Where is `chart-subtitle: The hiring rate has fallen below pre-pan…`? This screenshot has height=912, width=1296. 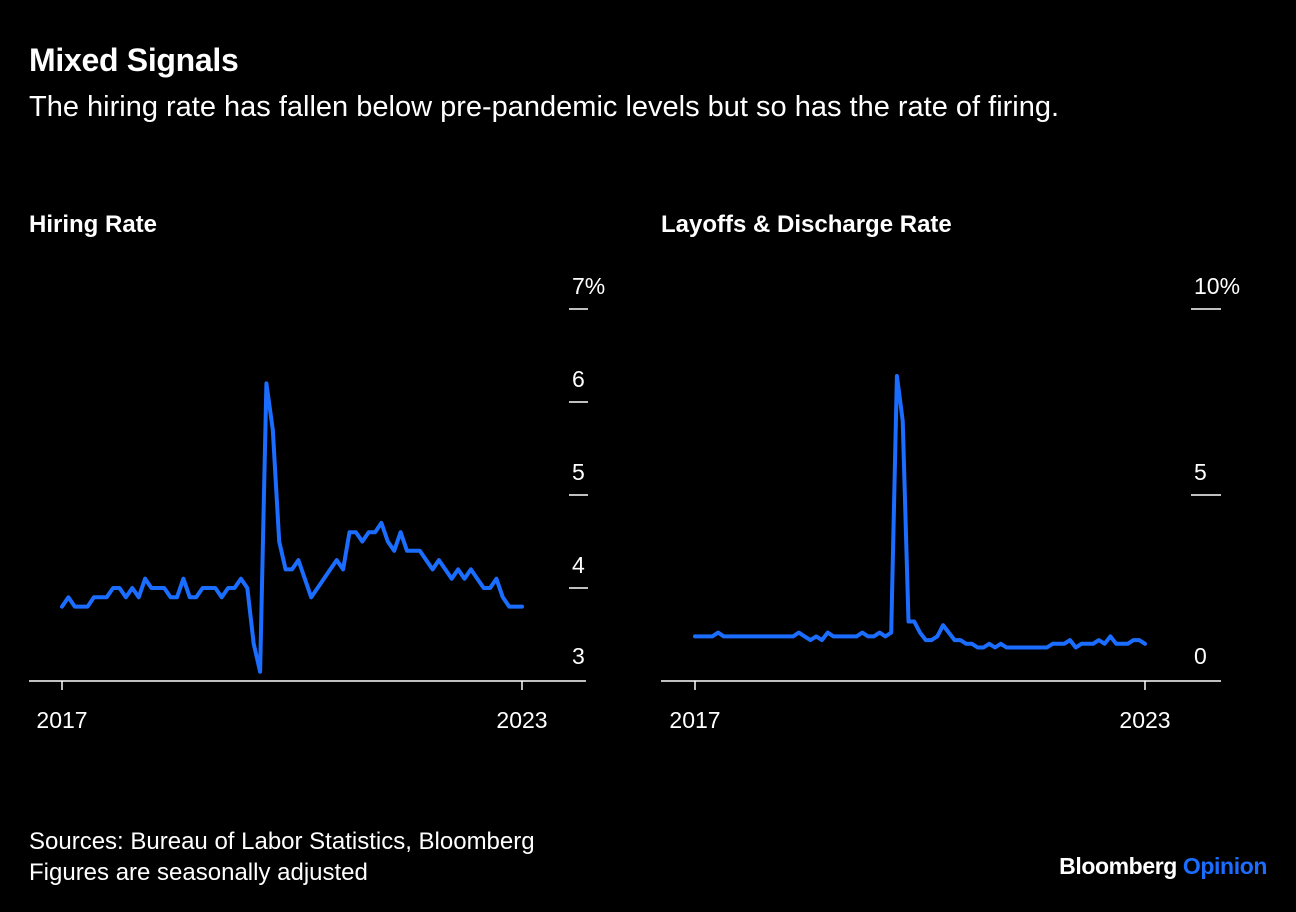 chart-subtitle: The hiring rate has fallen below pre-pan… is located at coordinates (544, 107).